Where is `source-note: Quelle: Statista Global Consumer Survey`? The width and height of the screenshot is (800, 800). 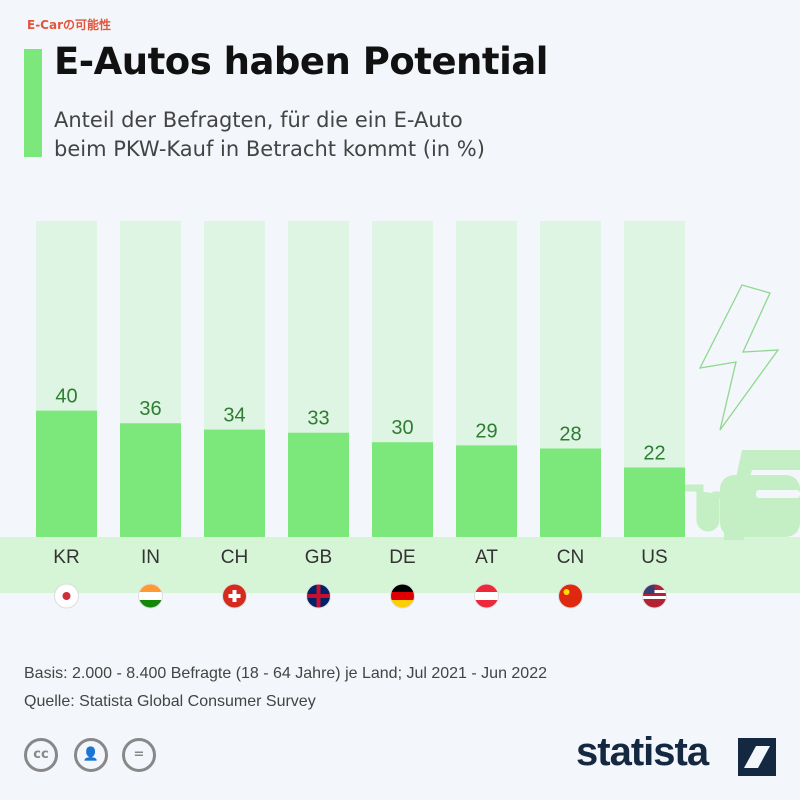 source-note: Quelle: Statista Global Consumer Survey is located at coordinates (170, 701).